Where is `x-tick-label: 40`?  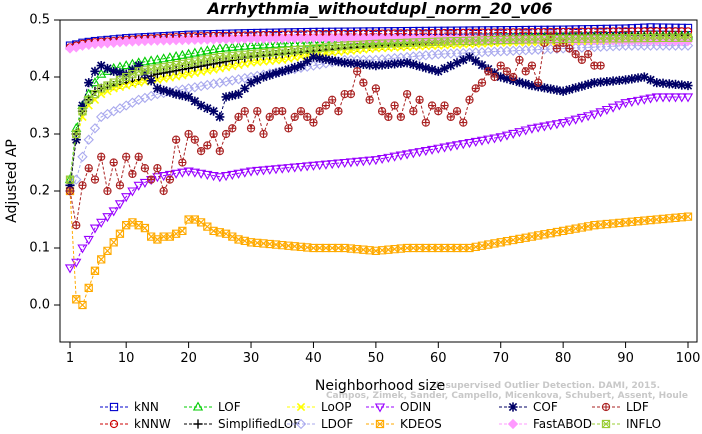
x-tick-label: 40 is located at coordinates (313, 358).